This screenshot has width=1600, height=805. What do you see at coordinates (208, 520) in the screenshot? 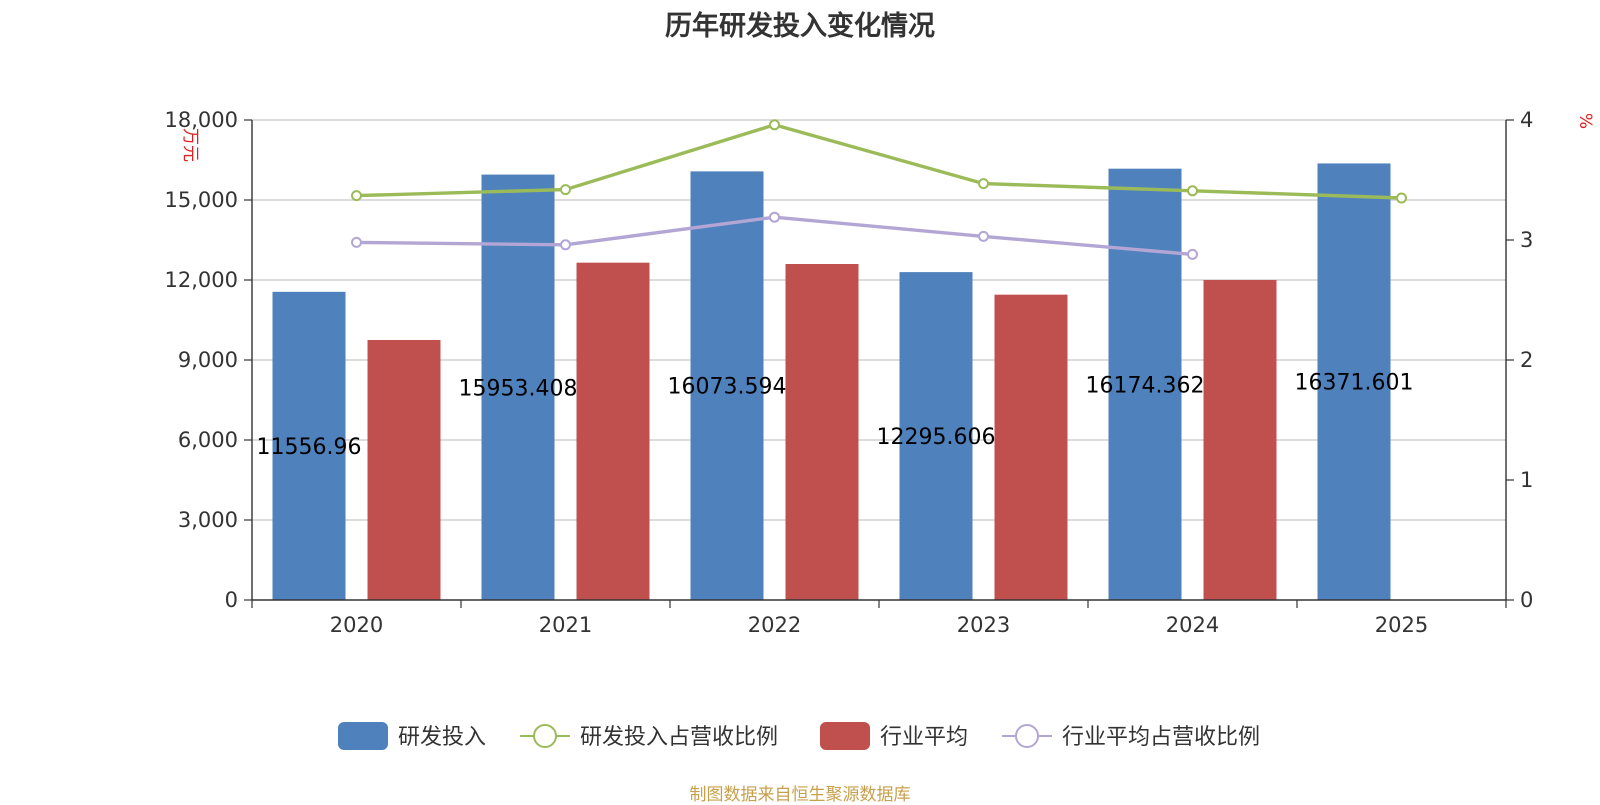
I see `y-left-tick-label: 3,000` at bounding box center [208, 520].